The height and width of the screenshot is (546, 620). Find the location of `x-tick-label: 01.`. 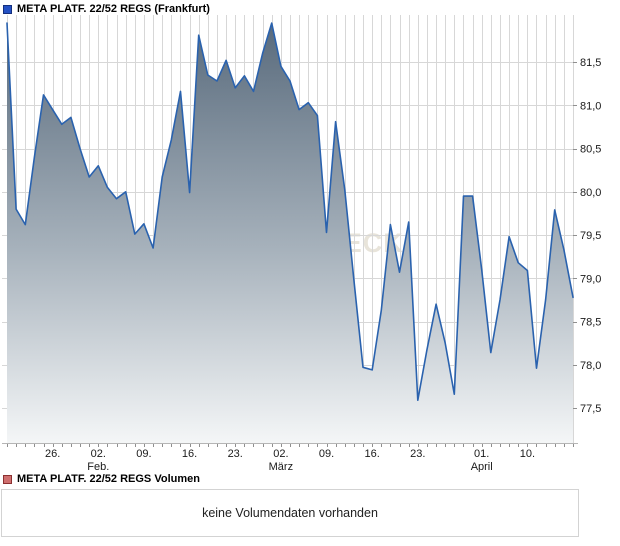

x-tick-label: 01. is located at coordinates (481, 454).